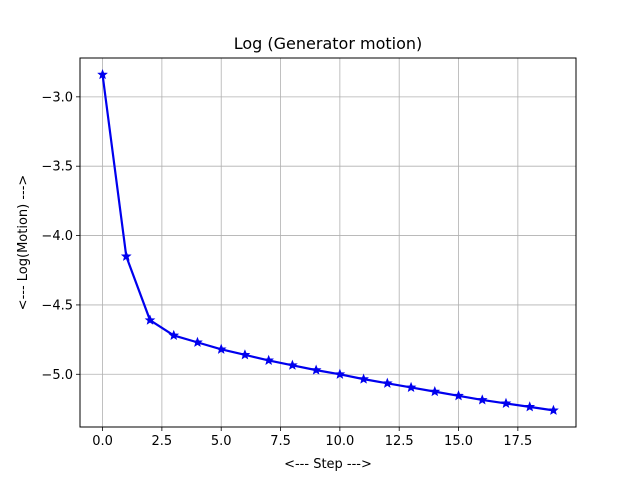 Image resolution: width=640 pixels, height=480 pixels. Describe the element at coordinates (339, 441) in the screenshot. I see `x-tick-label: 10.0` at that location.